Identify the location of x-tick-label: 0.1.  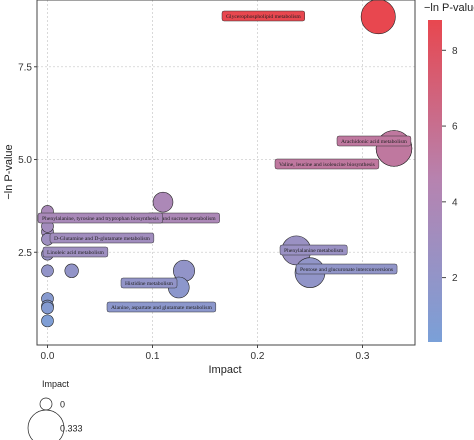
(153, 356).